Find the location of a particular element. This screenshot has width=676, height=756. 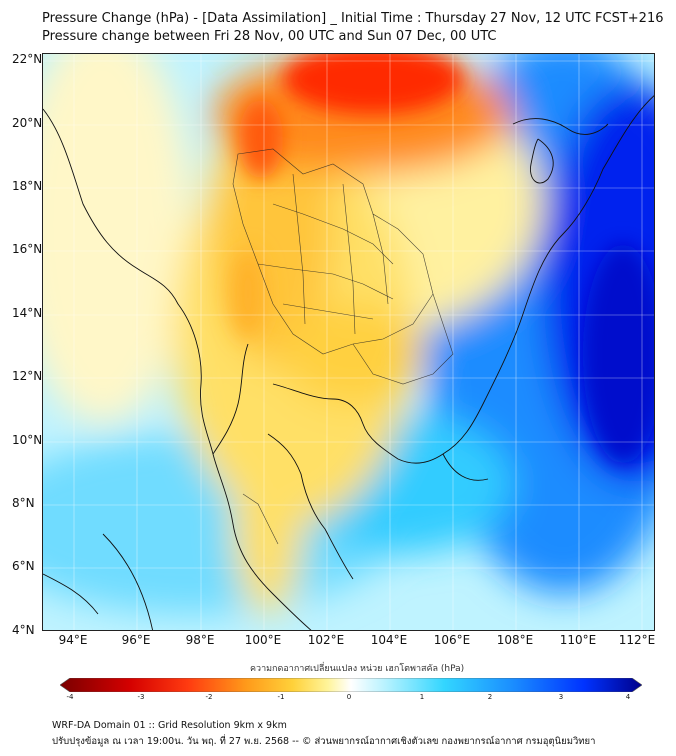

lon-label: 98°E is located at coordinates (200, 640).